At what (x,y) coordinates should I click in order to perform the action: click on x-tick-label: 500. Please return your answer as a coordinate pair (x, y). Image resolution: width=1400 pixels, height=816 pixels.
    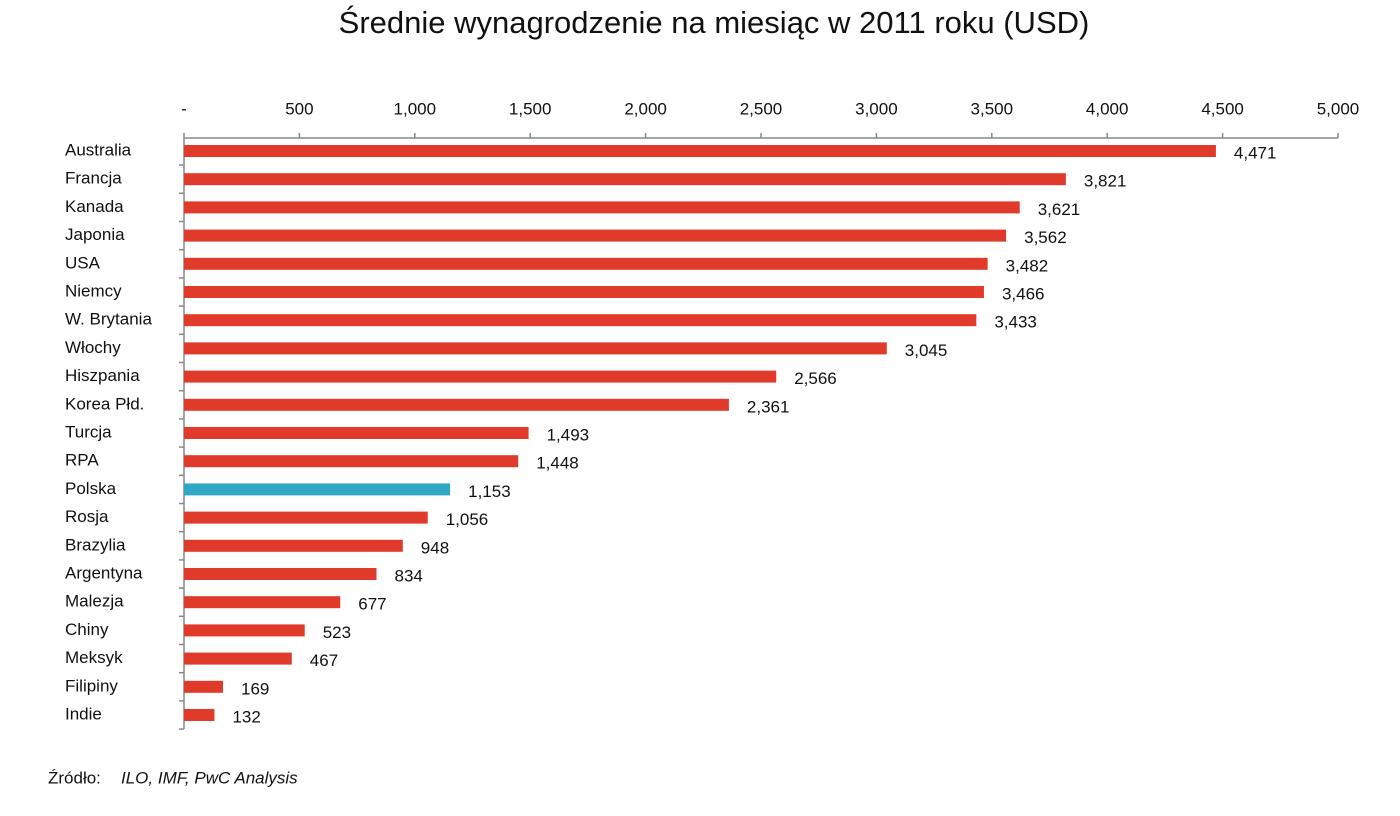
    Looking at the image, I should click on (299, 108).